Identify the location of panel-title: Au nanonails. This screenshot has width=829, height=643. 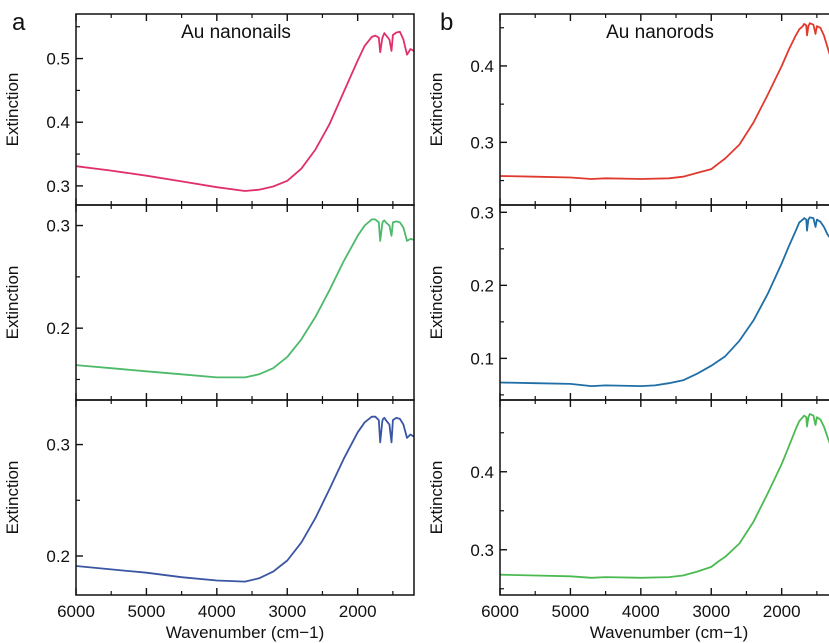
(236, 32).